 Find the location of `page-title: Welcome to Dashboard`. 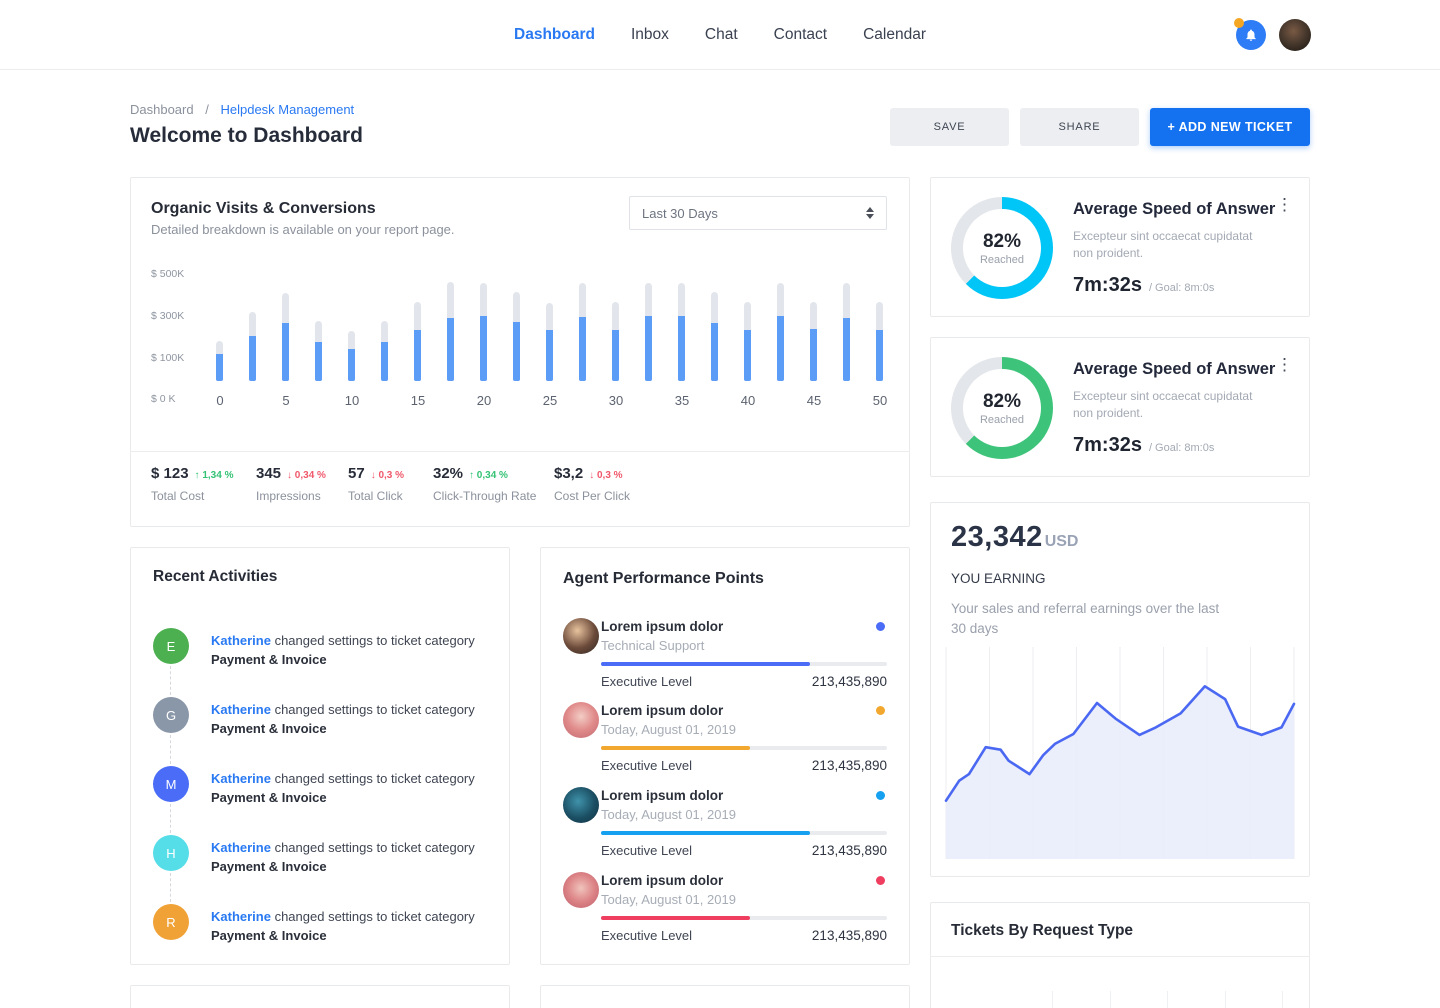

page-title: Welcome to Dashboard is located at coordinates (246, 135).